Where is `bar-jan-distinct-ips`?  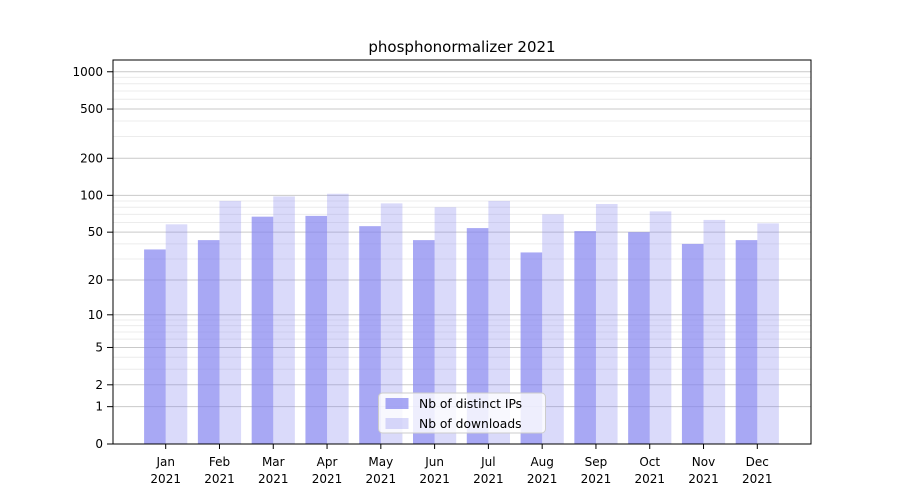 bar-jan-distinct-ips is located at coordinates (155, 346).